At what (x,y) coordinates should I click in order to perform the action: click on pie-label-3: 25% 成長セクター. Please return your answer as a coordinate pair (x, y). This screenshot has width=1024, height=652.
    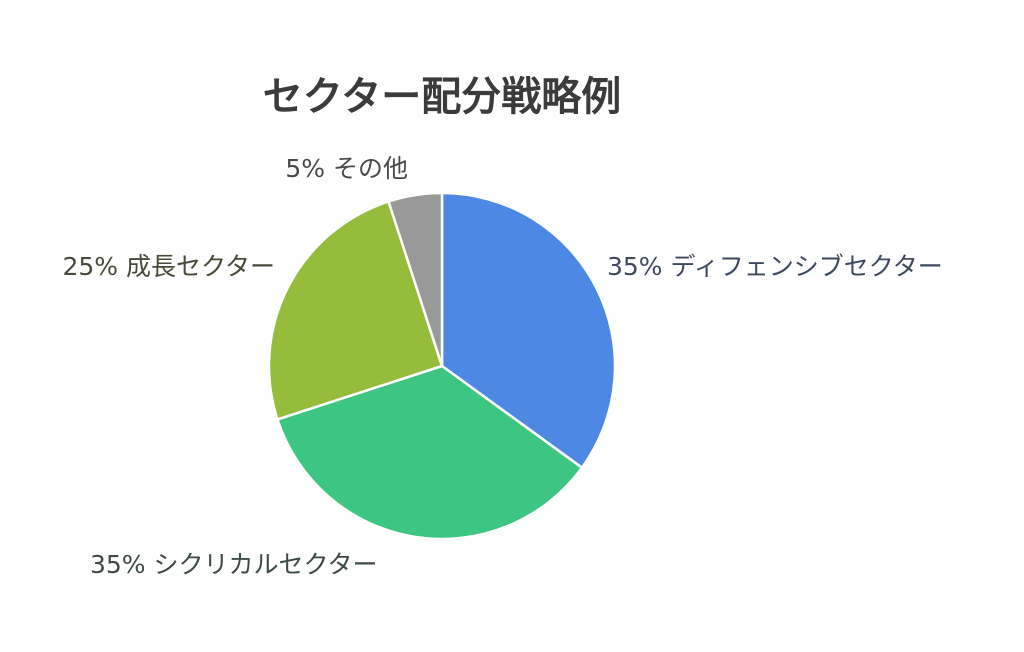
    Looking at the image, I should click on (168, 266).